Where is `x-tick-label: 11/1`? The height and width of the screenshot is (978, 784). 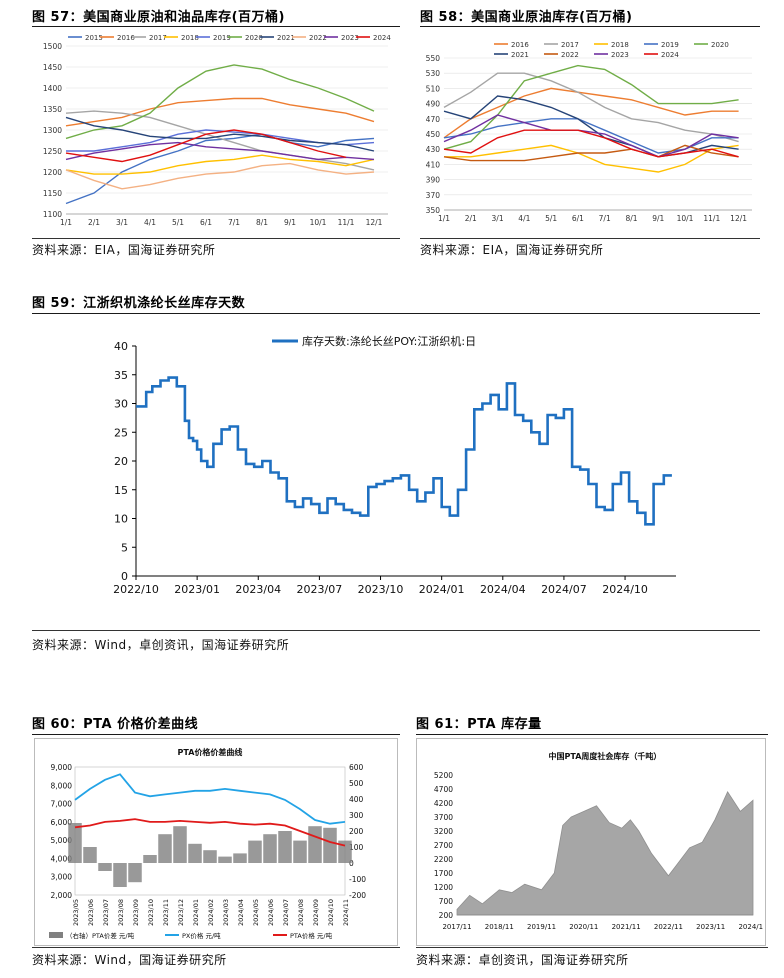 x-tick-label: 11/1 is located at coordinates (711, 218).